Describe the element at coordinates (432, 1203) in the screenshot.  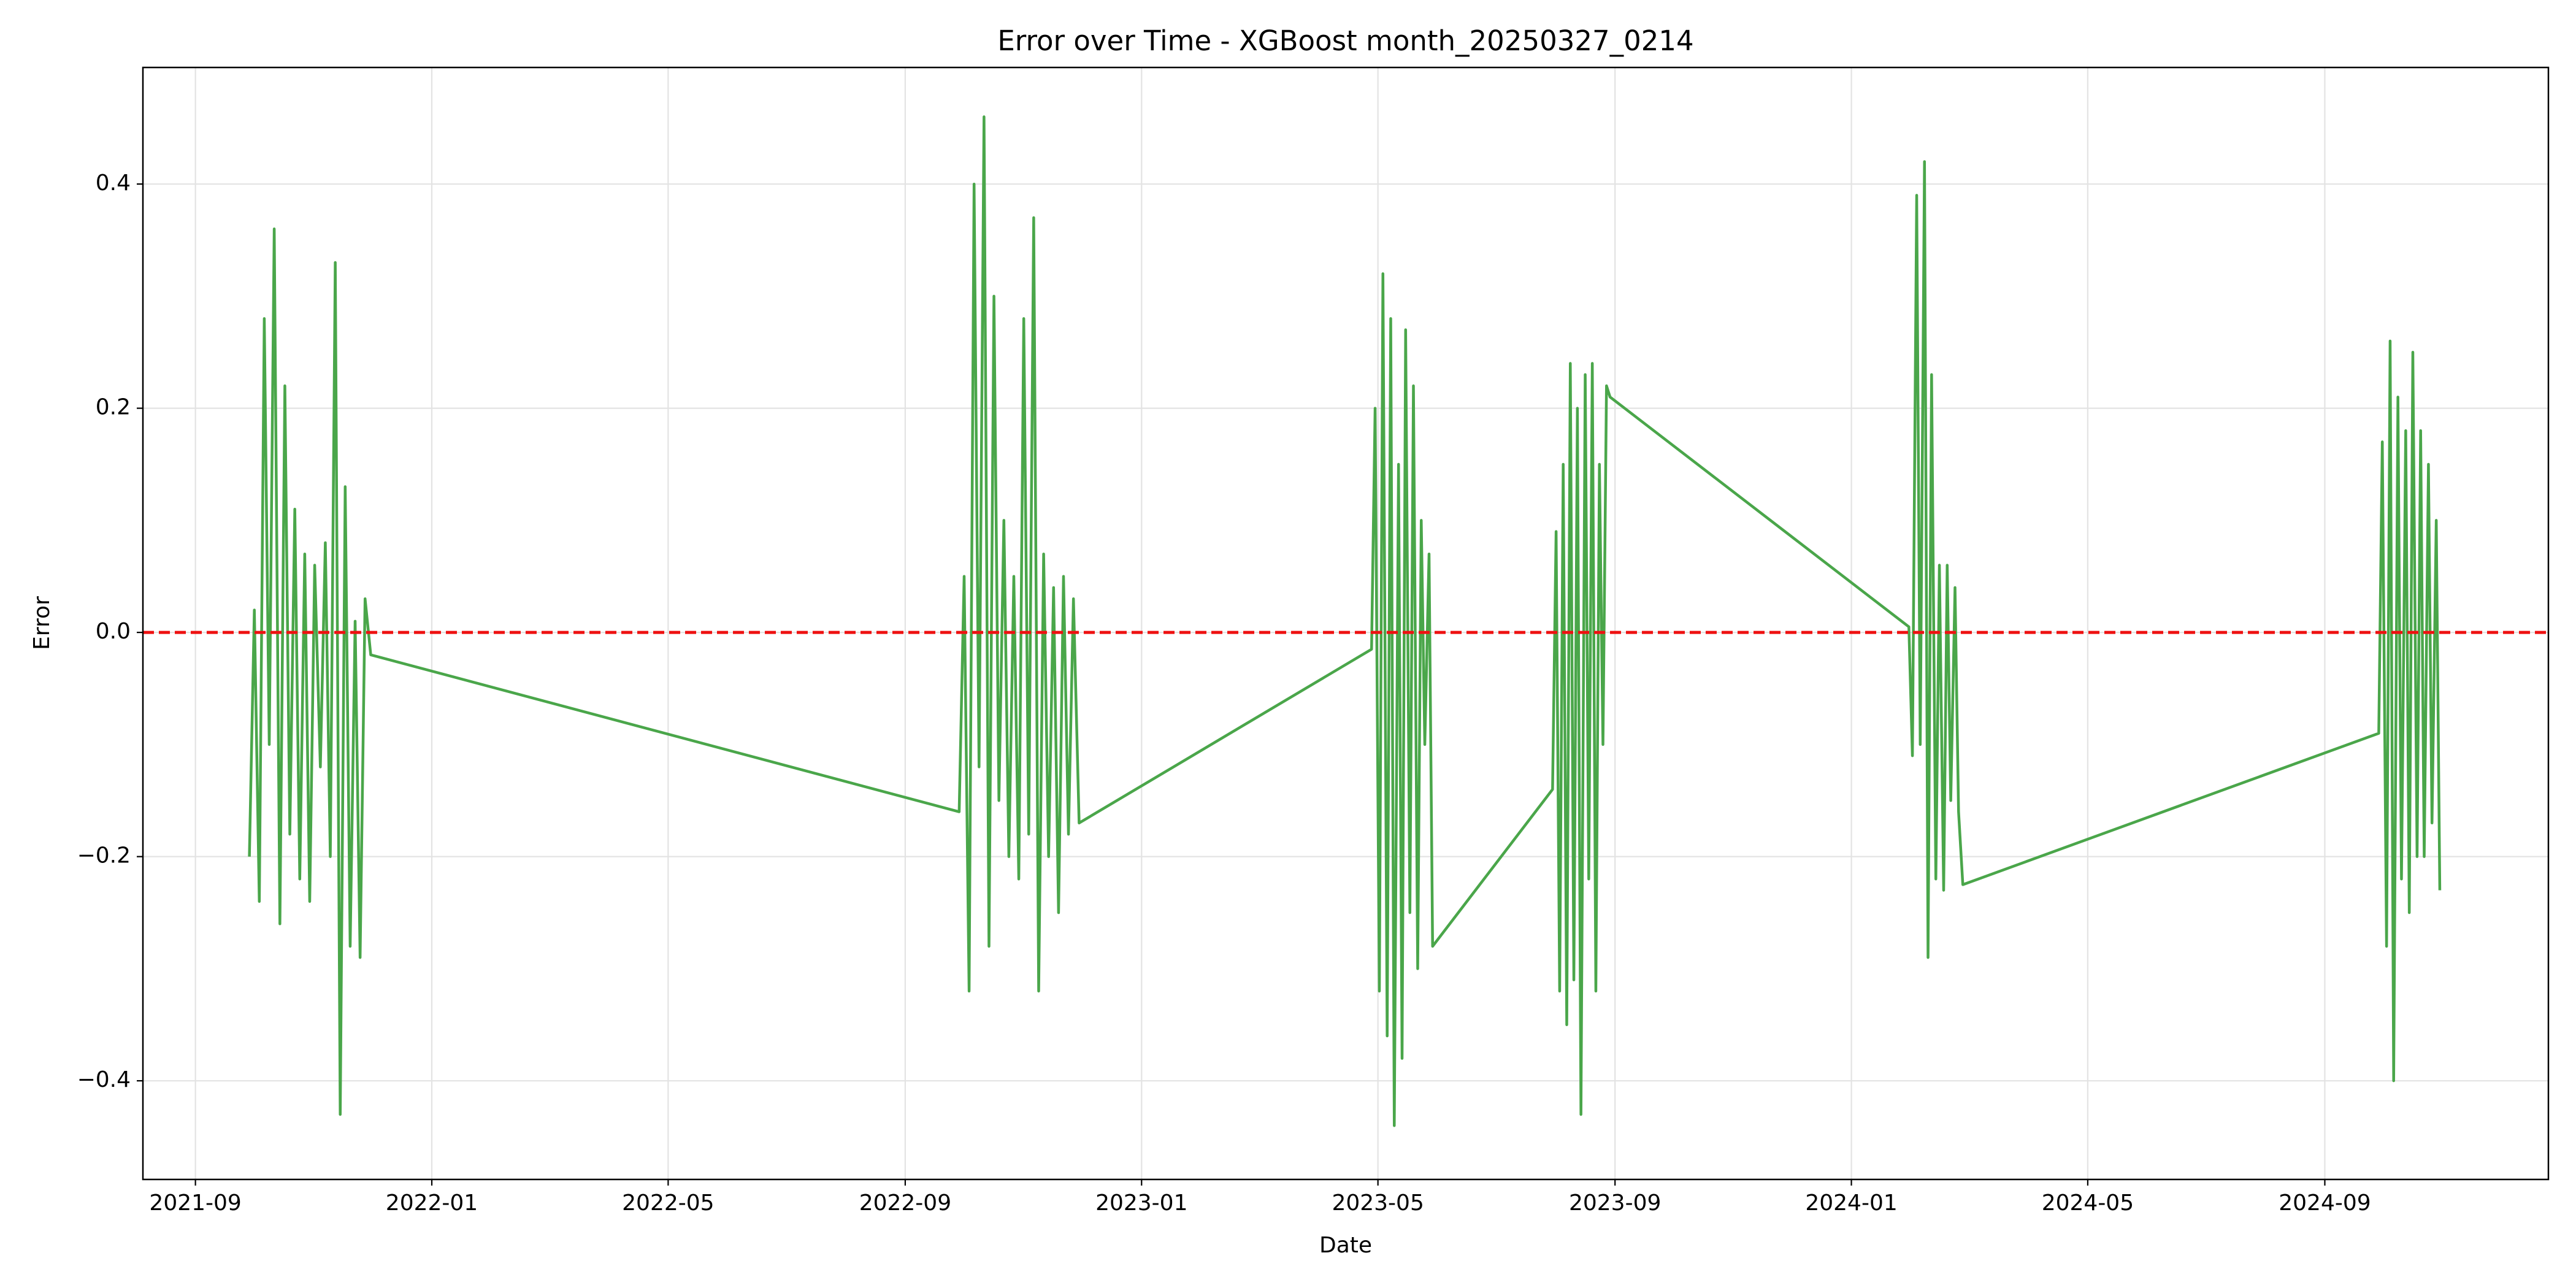
I see `x-tick-label: 2022-01` at that location.